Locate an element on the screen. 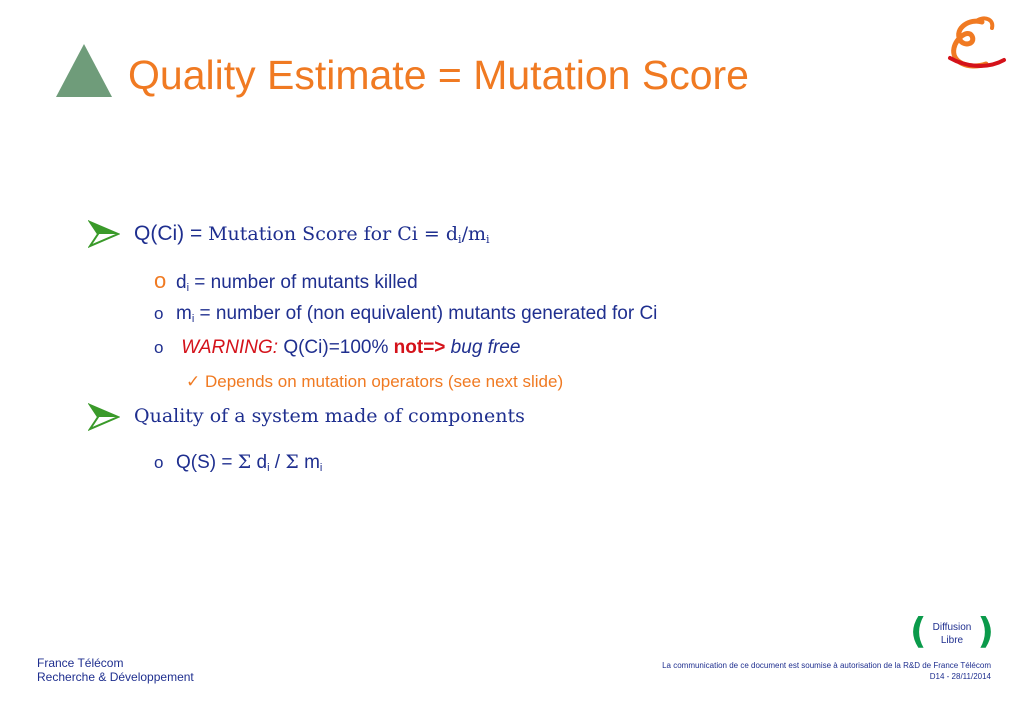  warning-label: WARNING: is located at coordinates (230, 347).